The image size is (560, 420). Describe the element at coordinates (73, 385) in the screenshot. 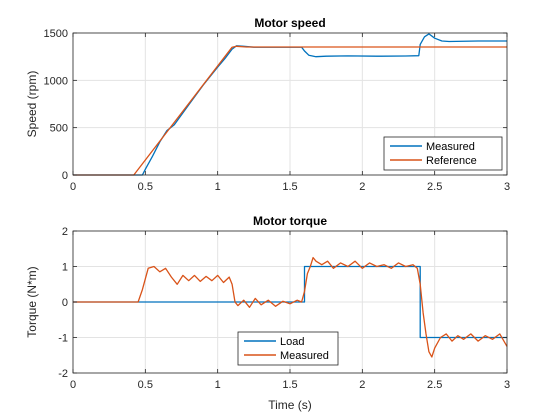

I see `torque-x-tick-label: 0` at that location.